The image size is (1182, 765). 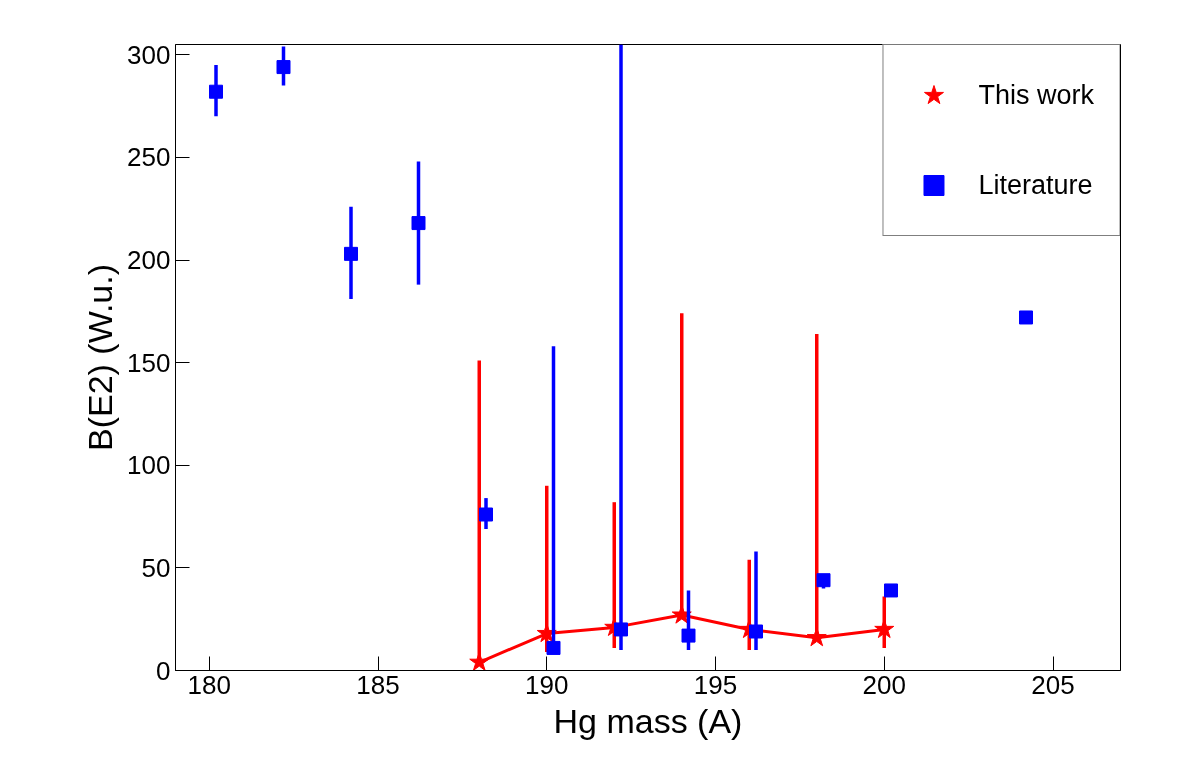 I want to click on y-tick-label: 200, so click(x=149, y=260).